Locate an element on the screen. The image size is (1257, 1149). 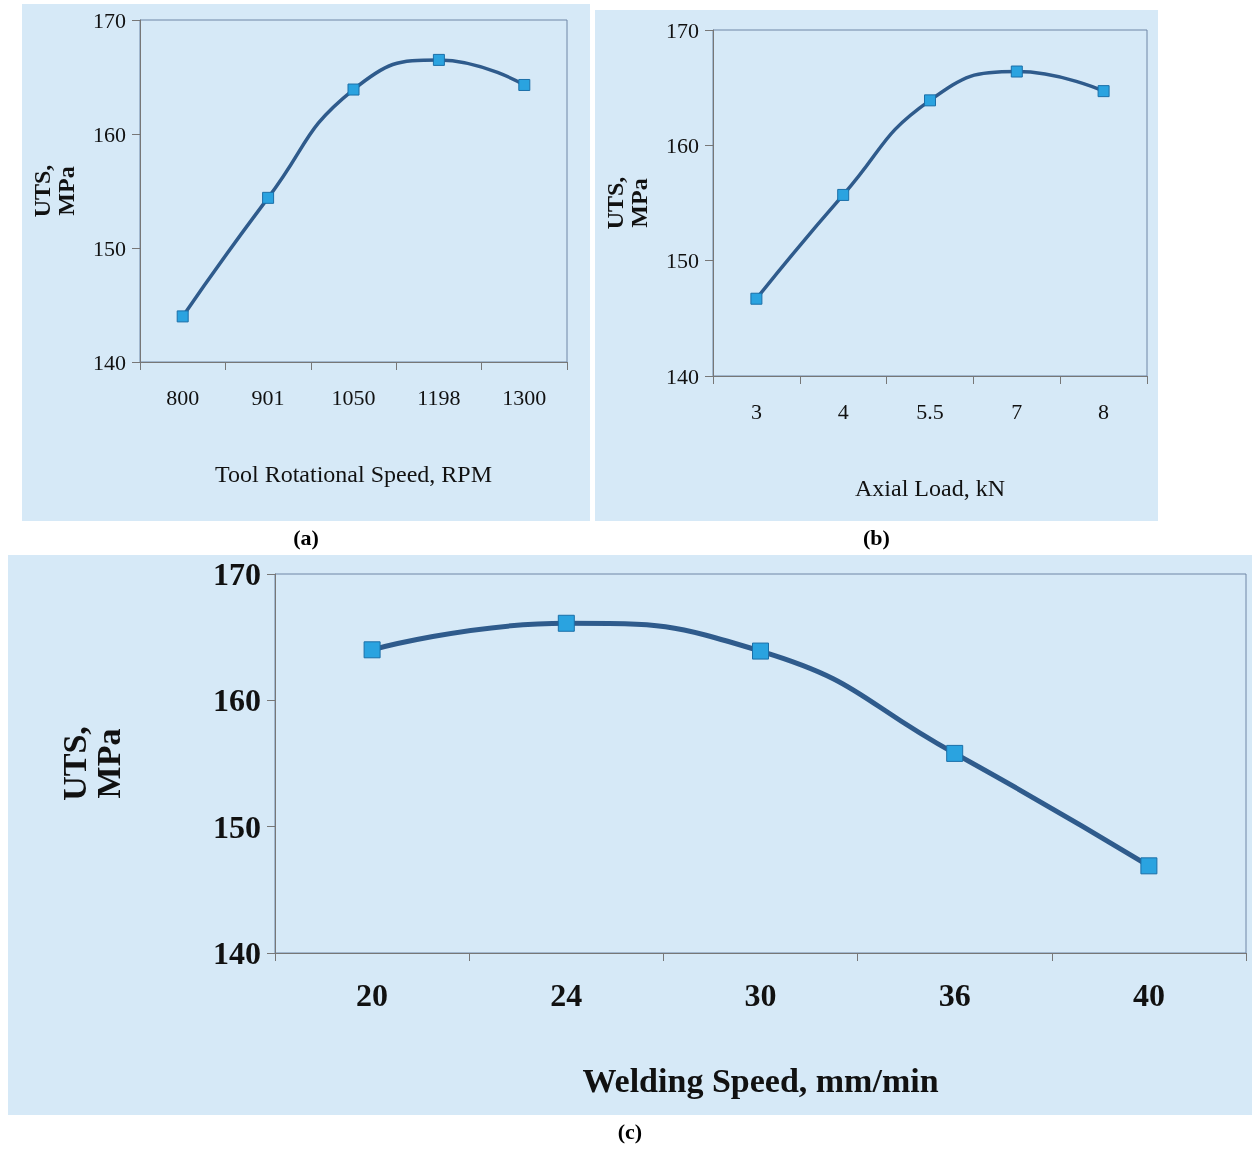
x-tick-label: 3 is located at coordinates (756, 411).